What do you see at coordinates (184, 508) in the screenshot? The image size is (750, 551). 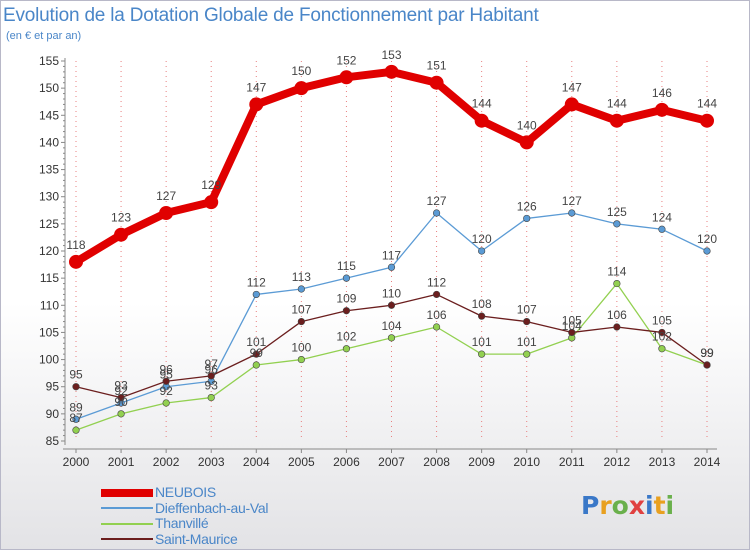 I see `legend-item: Dieffenbach-au-Val` at bounding box center [184, 508].